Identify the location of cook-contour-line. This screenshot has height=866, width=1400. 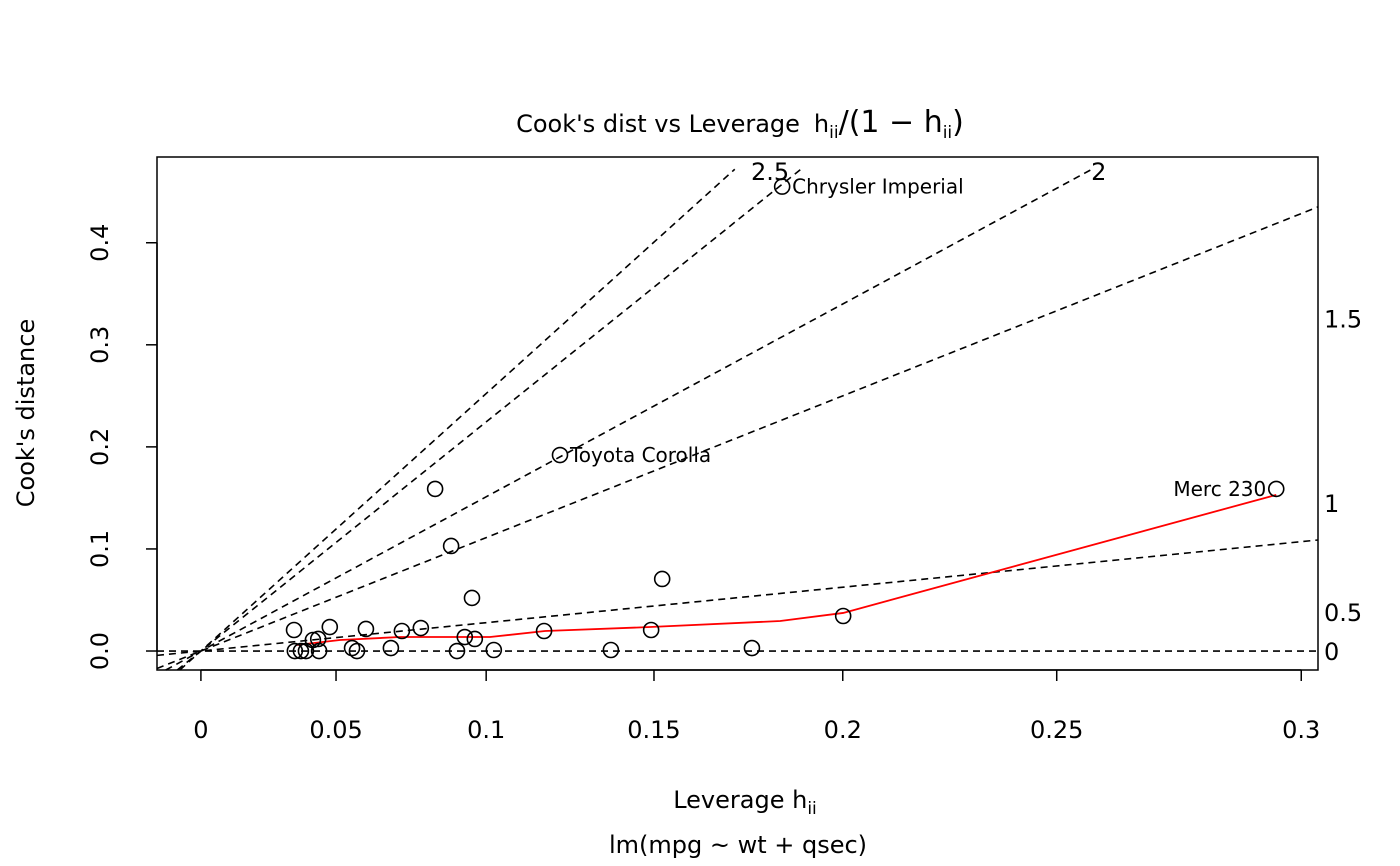
(737, 598).